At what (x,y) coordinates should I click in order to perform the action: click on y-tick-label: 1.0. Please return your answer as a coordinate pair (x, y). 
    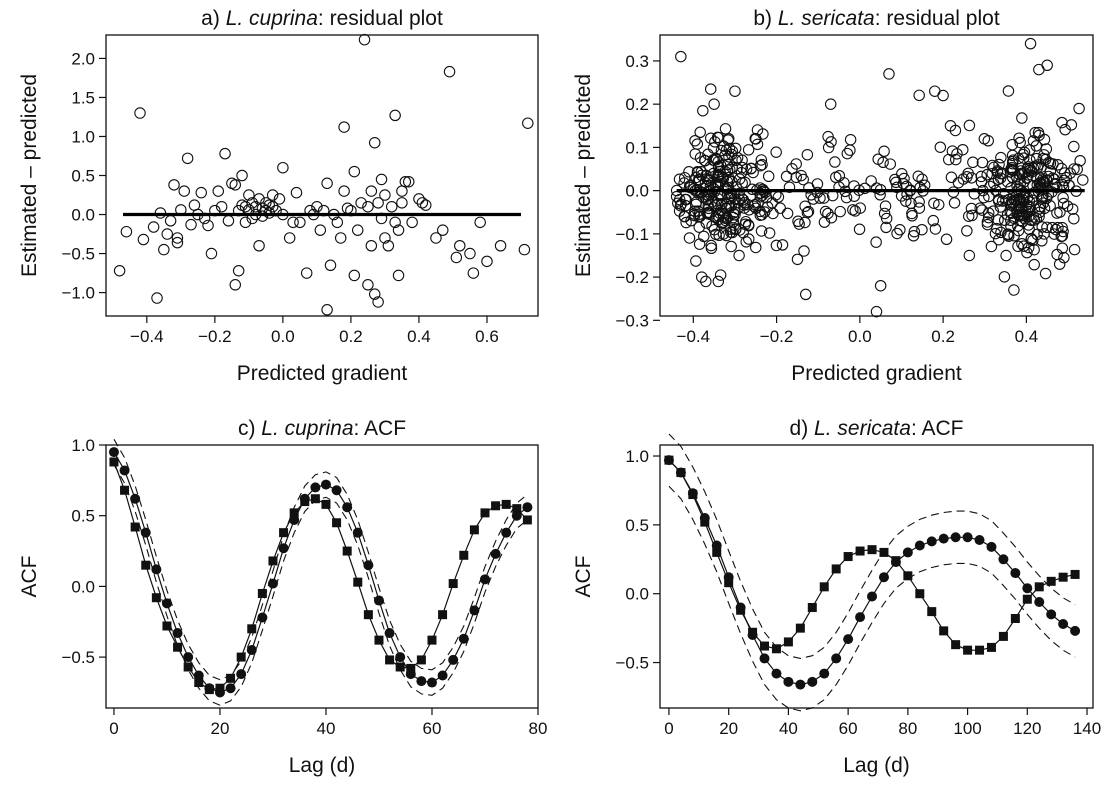
    Looking at the image, I should click on (83, 445).